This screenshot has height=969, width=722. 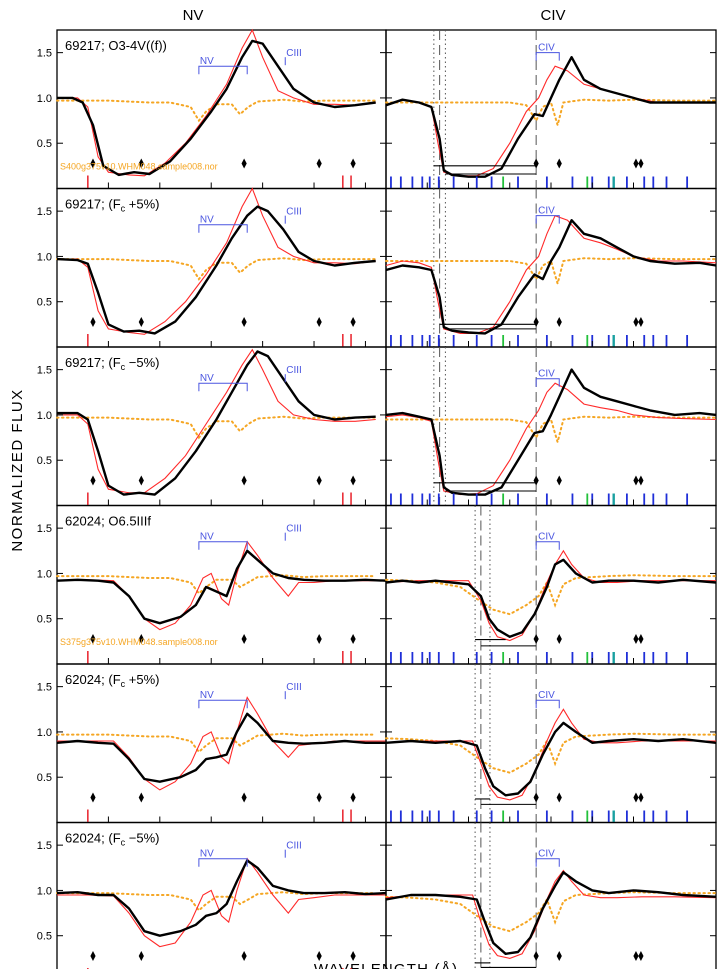 I want to click on nv-model-line, so click(x=216, y=102).